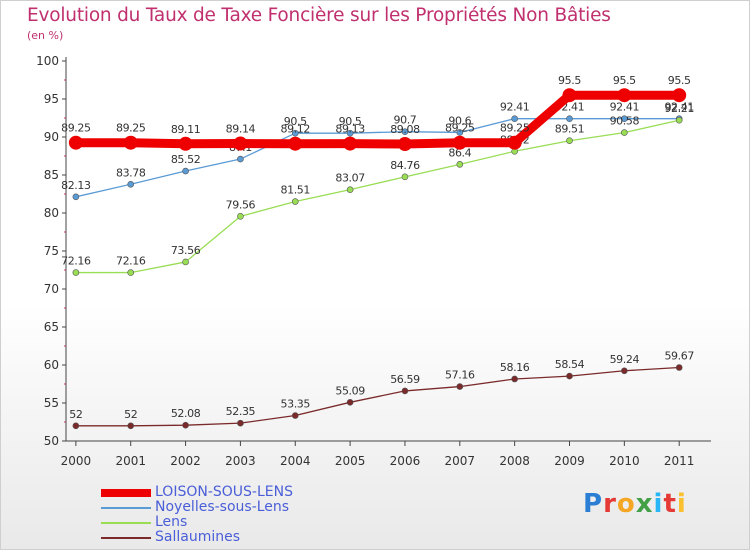  What do you see at coordinates (610, 504) in the screenshot?
I see `logo-letter: r` at bounding box center [610, 504].